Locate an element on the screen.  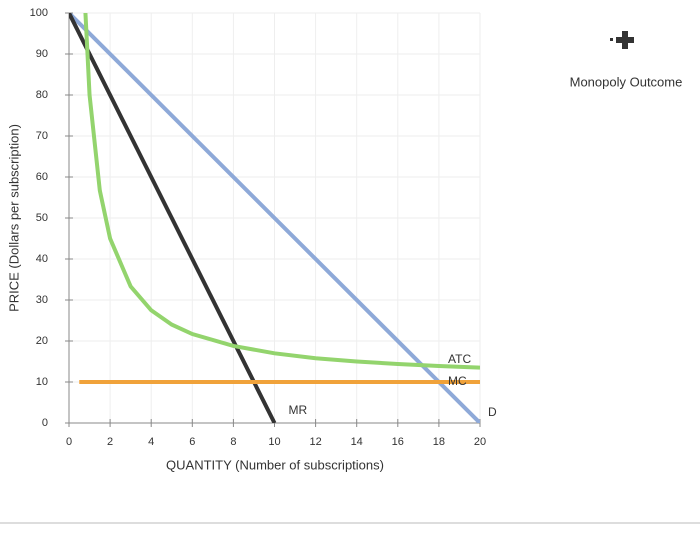
monopoly-marker is located at coordinates (622, 40).